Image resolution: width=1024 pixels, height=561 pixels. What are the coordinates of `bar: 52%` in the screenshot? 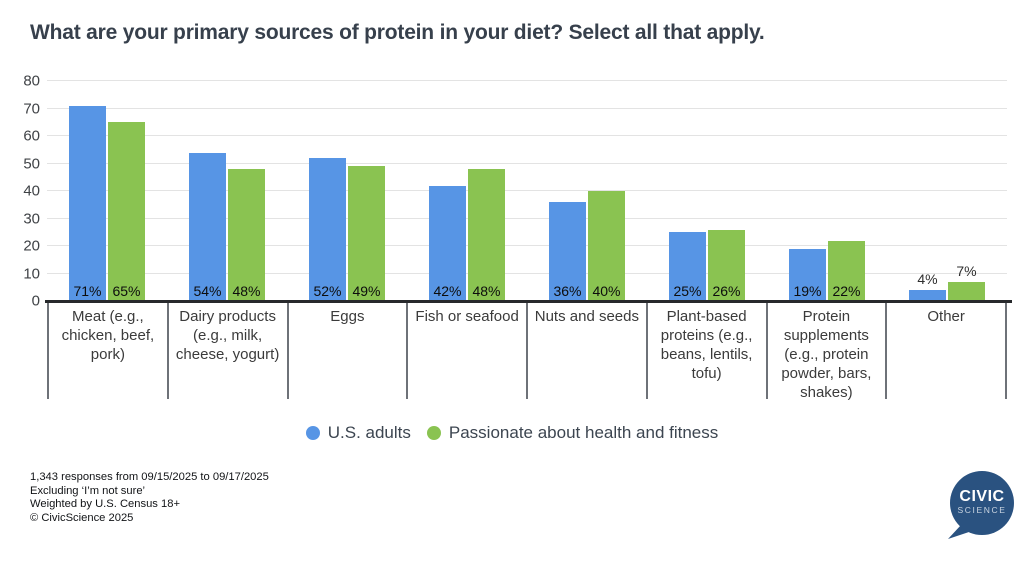 It's located at (327, 229).